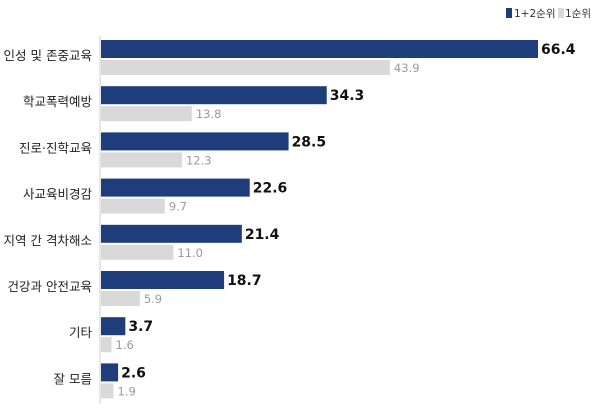  Describe the element at coordinates (558, 50) in the screenshot. I see `data-label-series-1: 66.4` at that location.